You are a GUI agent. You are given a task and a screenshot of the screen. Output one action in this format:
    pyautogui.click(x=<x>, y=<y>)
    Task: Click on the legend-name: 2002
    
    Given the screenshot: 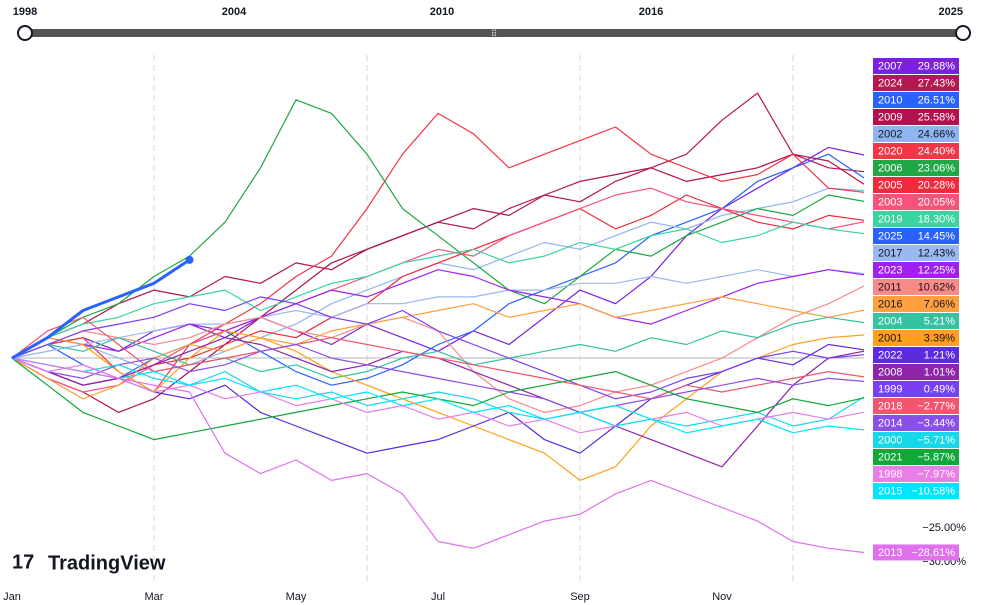 What is the action you would take?
    pyautogui.click(x=890, y=134)
    